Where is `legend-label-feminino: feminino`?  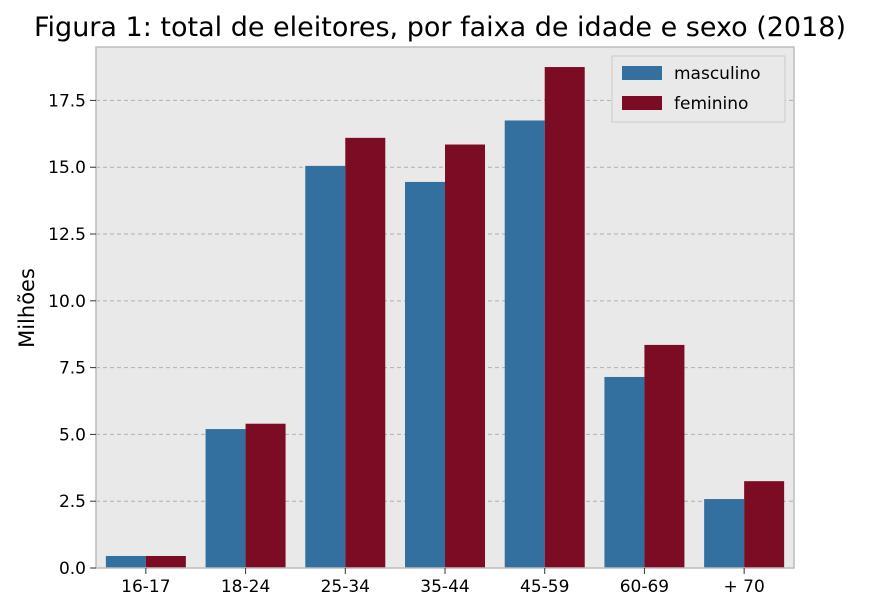 legend-label-feminino: feminino is located at coordinates (711, 104).